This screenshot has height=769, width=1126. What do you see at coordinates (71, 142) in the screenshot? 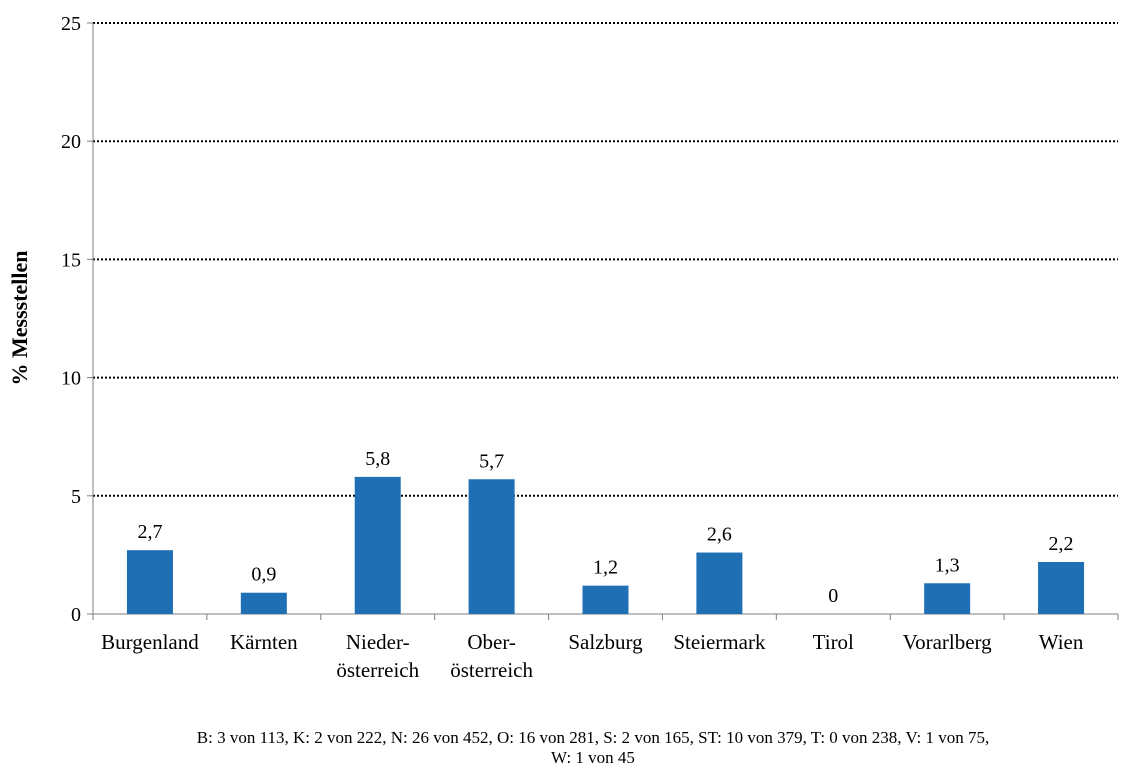
I see `y-tick-label: 20` at bounding box center [71, 142].